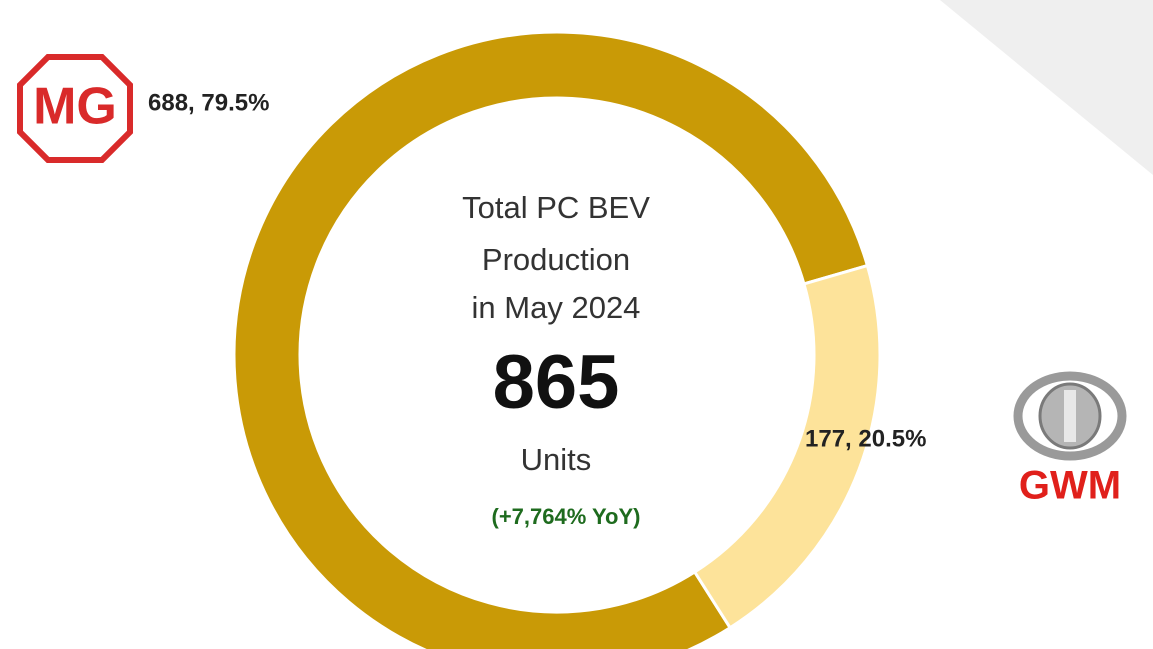  What do you see at coordinates (1046, 87) in the screenshot?
I see `background-decoration` at bounding box center [1046, 87].